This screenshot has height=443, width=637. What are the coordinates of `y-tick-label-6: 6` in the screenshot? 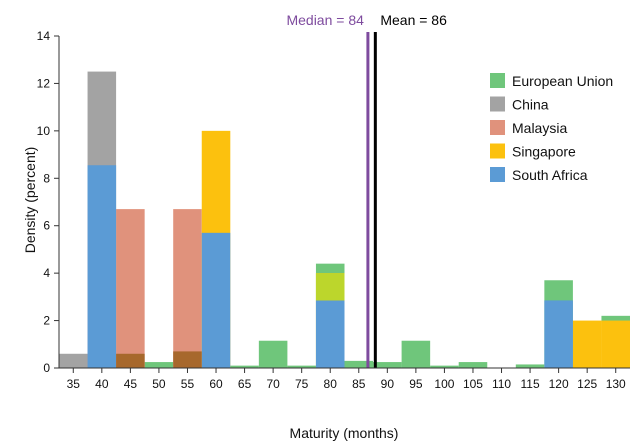 It's located at (46, 226).